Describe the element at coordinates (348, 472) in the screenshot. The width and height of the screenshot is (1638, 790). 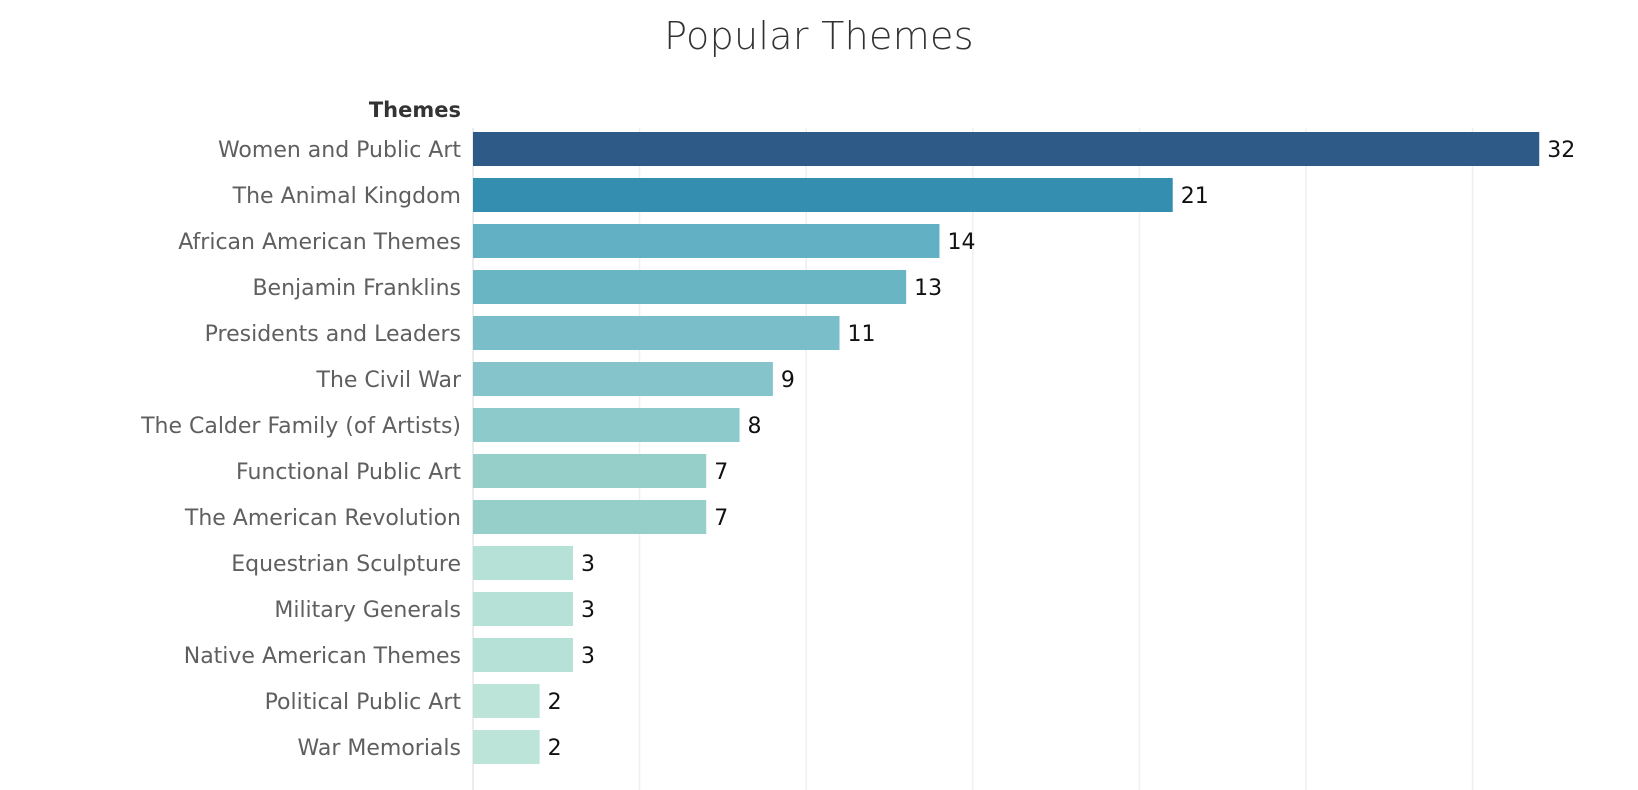
I see `category-label: Functional Public Art` at that location.